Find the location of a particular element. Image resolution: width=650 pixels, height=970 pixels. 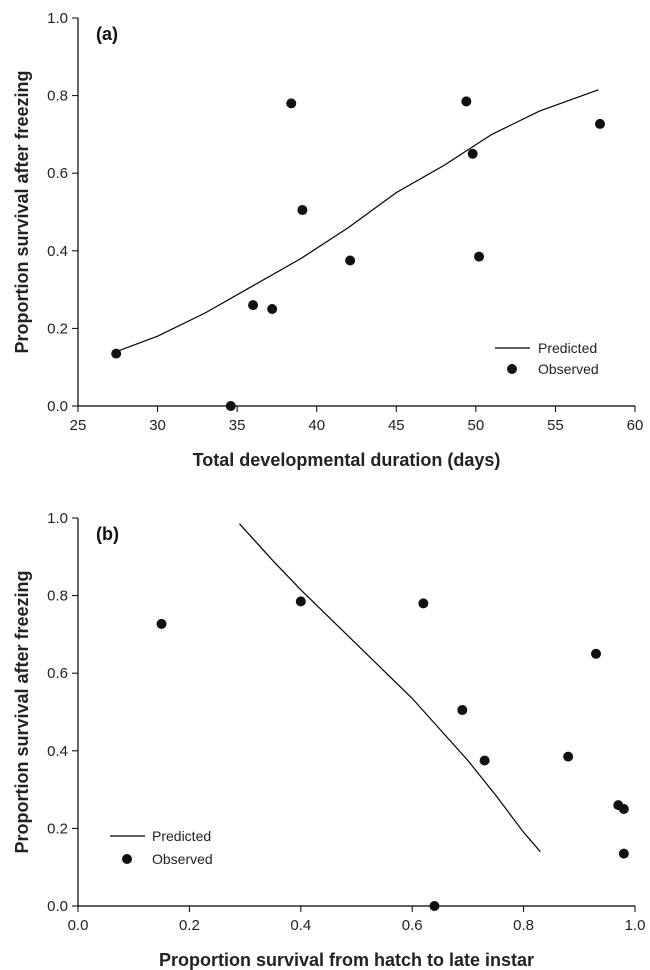

x-tick-label: 0.2 is located at coordinates (189, 925).